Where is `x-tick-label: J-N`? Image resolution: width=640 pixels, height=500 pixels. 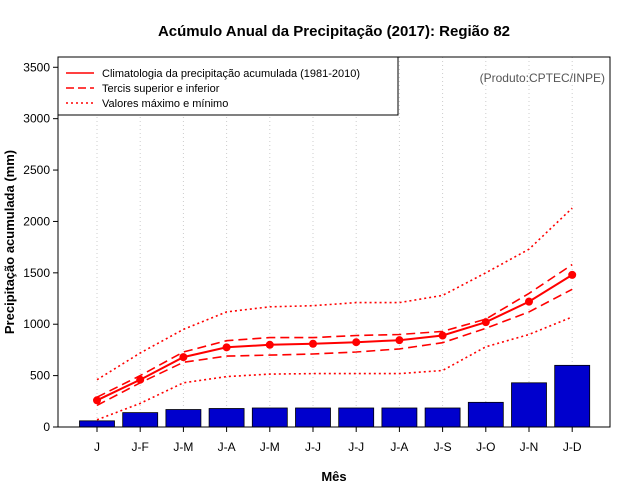 x-tick-label: J-N is located at coordinates (529, 447).